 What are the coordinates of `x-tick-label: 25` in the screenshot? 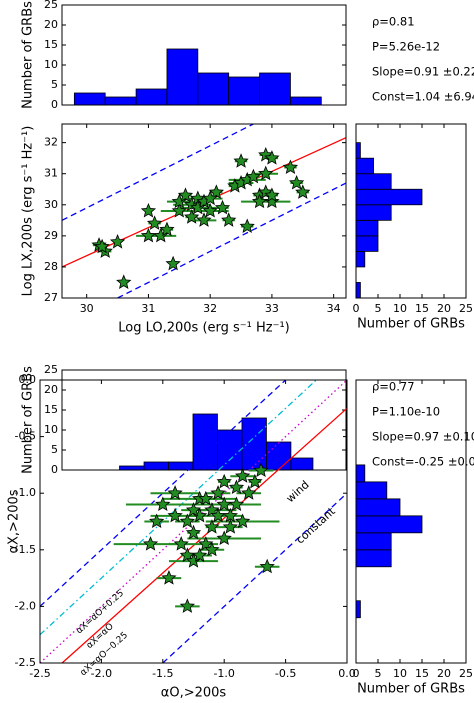 It's located at (466, 673).